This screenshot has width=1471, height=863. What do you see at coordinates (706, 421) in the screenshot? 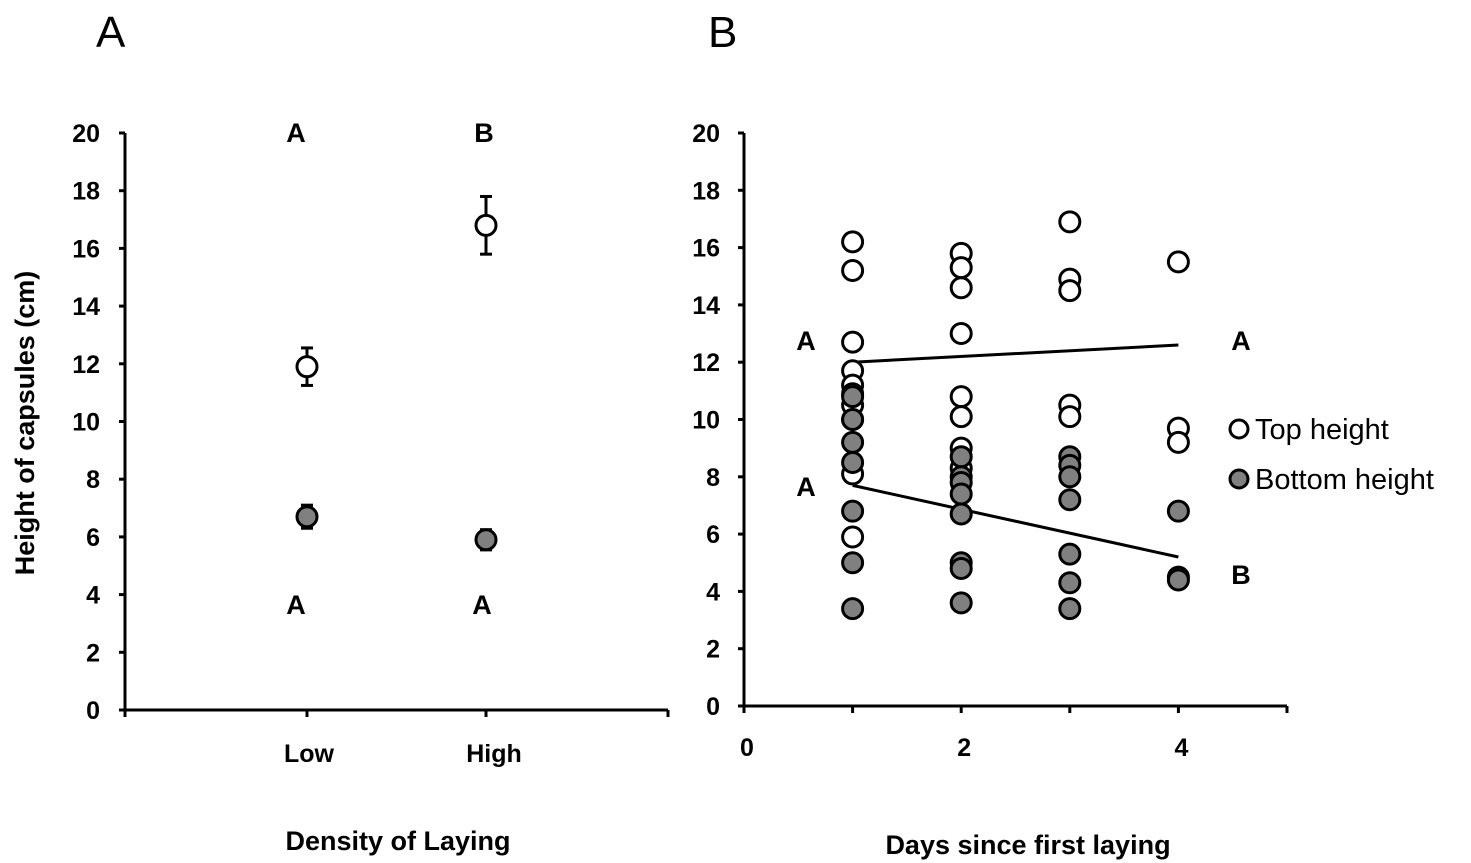
I see `panel-b-y-tick-label: 10` at bounding box center [706, 421].